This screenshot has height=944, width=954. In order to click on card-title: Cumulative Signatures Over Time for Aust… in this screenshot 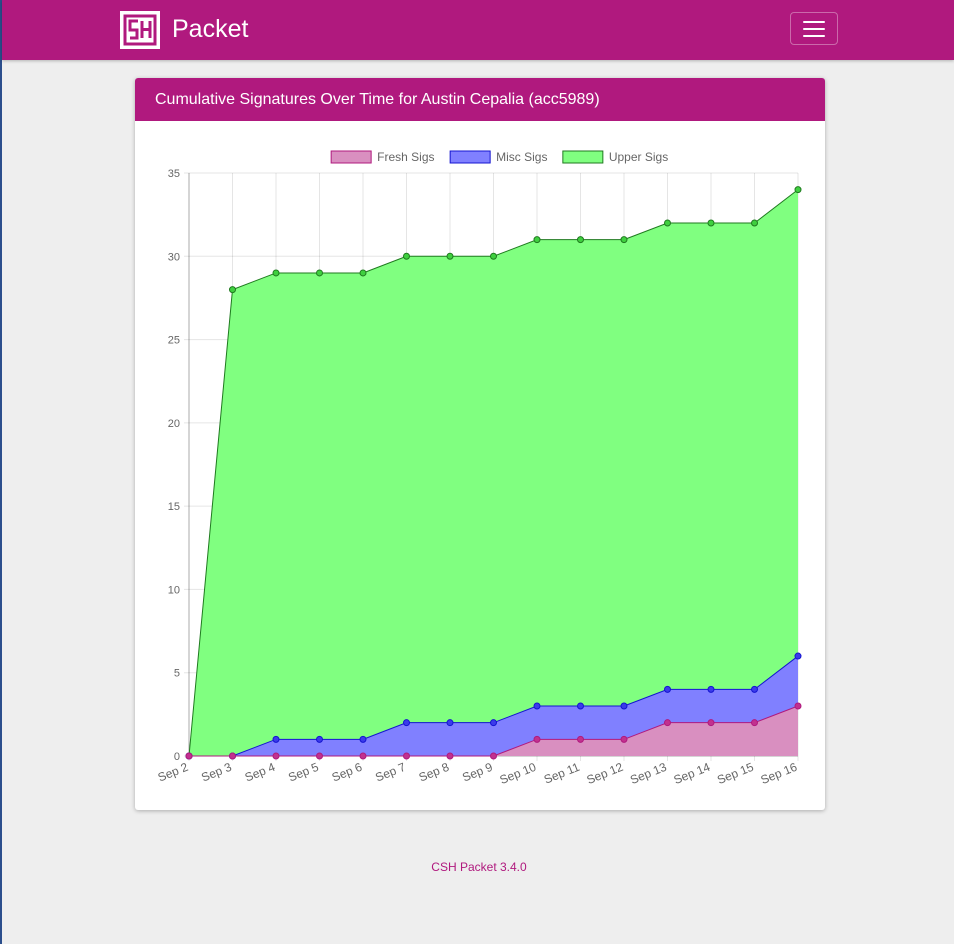, I will do `click(480, 99)`.